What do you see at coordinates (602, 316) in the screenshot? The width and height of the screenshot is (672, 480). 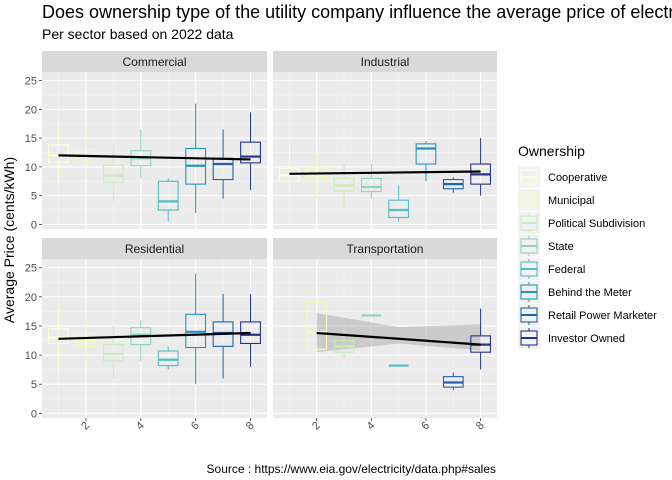 I see `legend-label: Retail Power Marketer` at bounding box center [602, 316].